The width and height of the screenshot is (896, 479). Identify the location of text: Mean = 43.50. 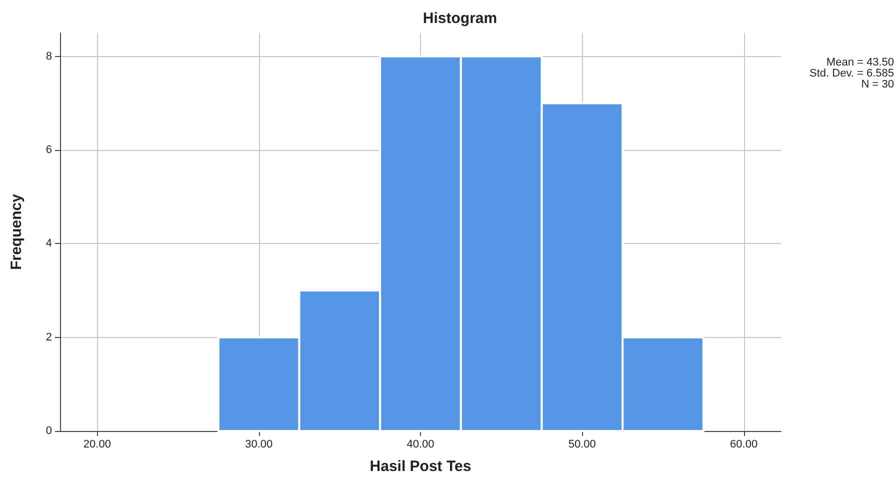
(860, 62).